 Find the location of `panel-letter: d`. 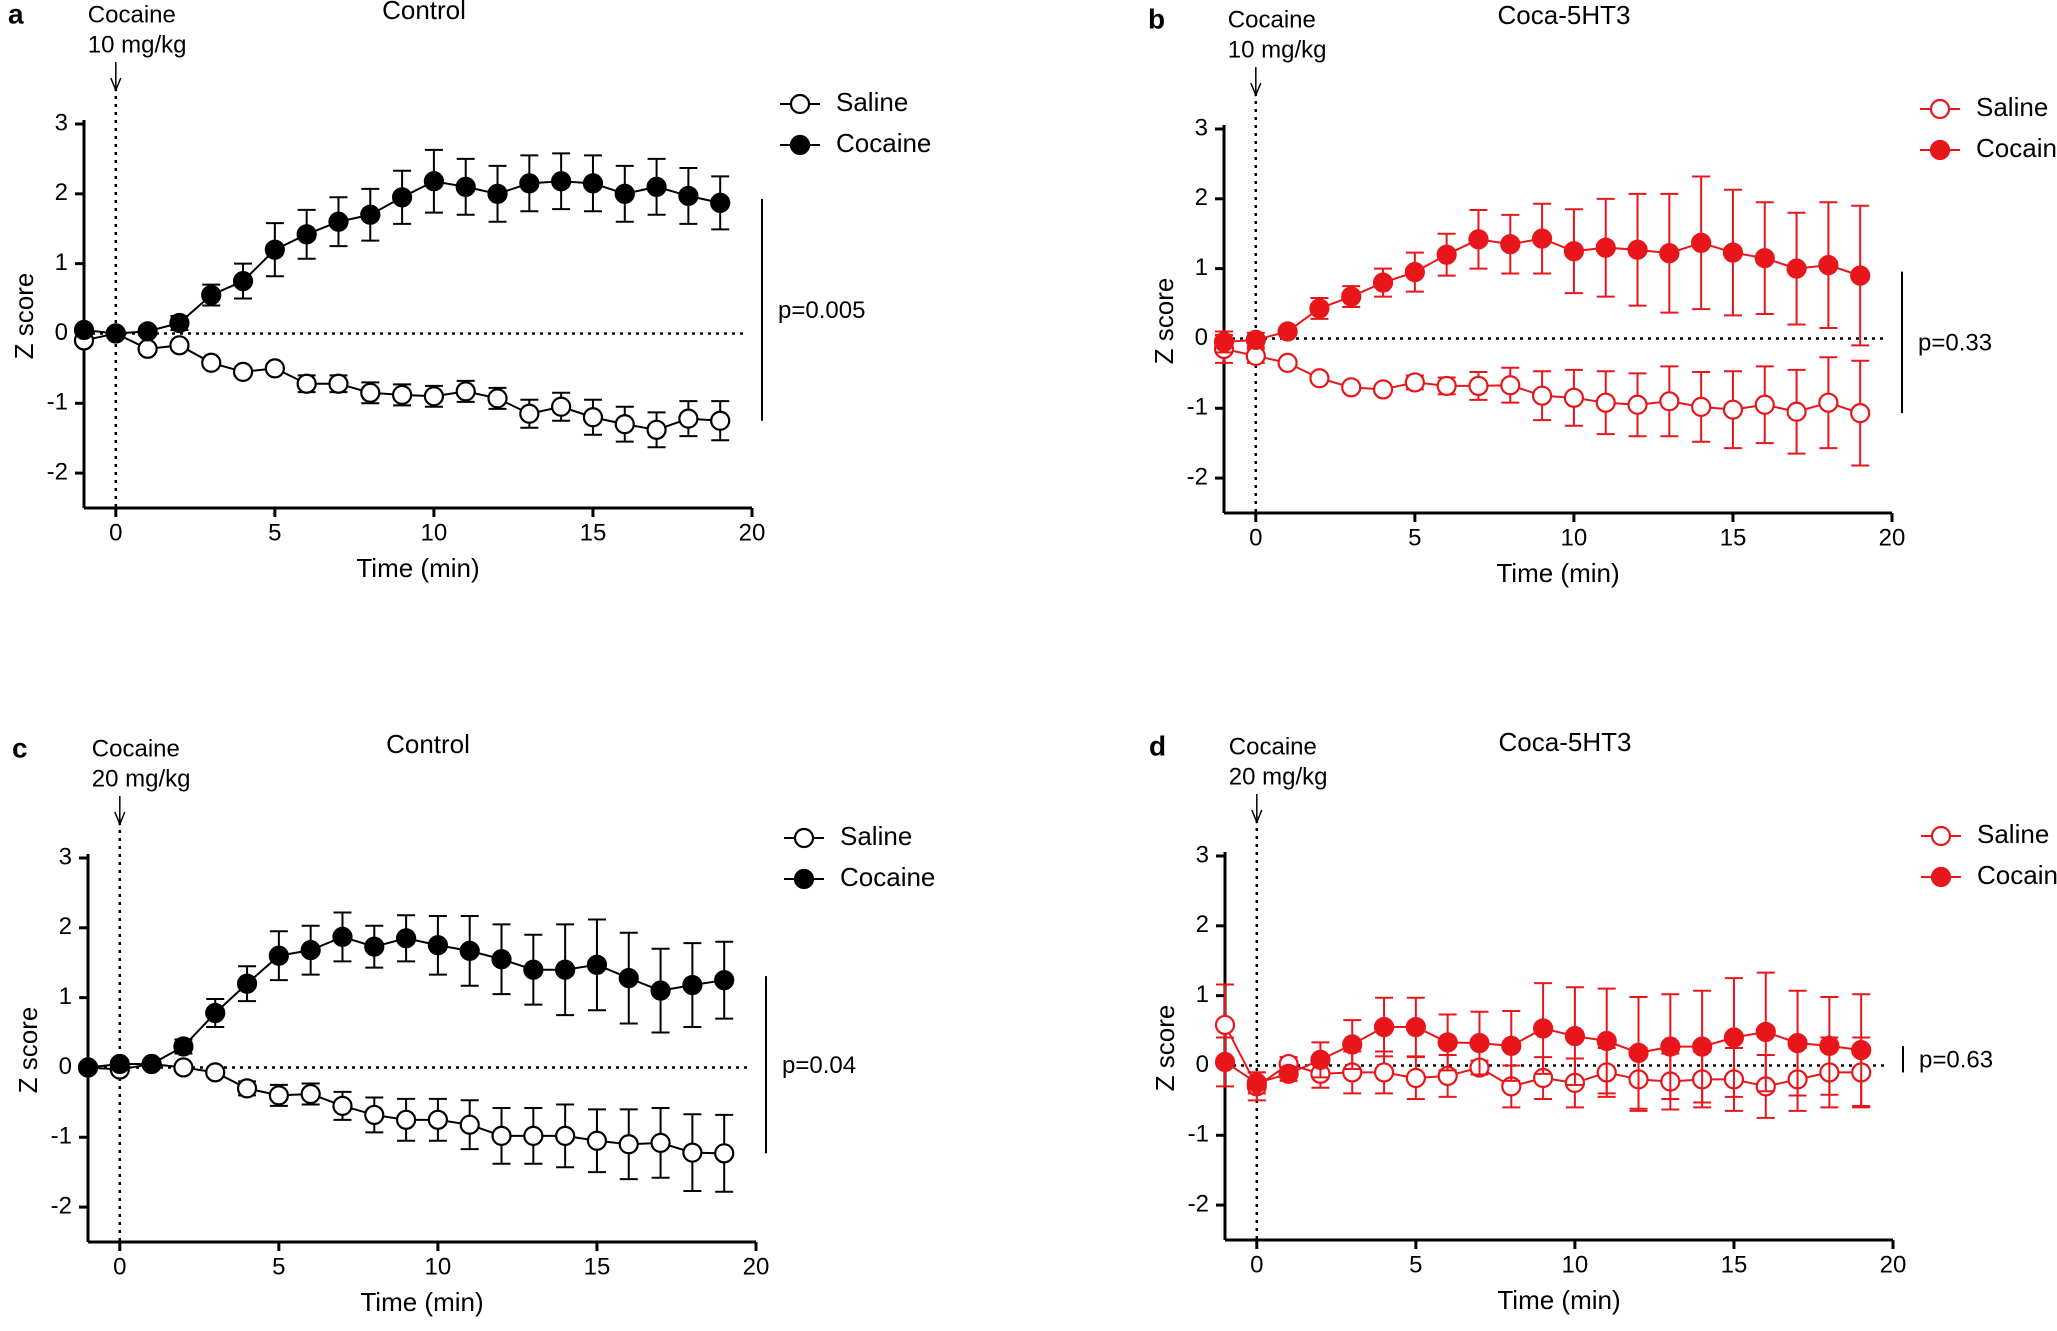

panel-letter: d is located at coordinates (1157, 745).